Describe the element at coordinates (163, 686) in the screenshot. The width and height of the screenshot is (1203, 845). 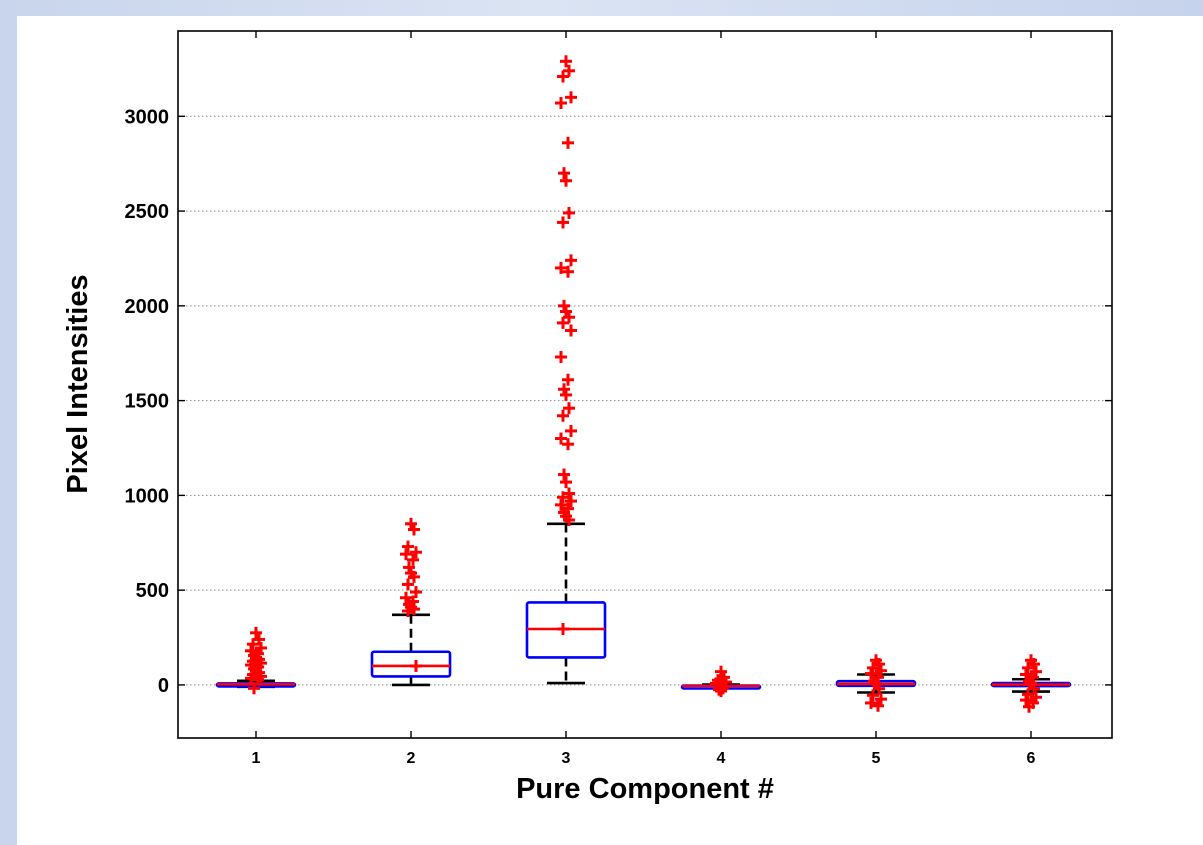
I see `y-tick-label: 0` at that location.